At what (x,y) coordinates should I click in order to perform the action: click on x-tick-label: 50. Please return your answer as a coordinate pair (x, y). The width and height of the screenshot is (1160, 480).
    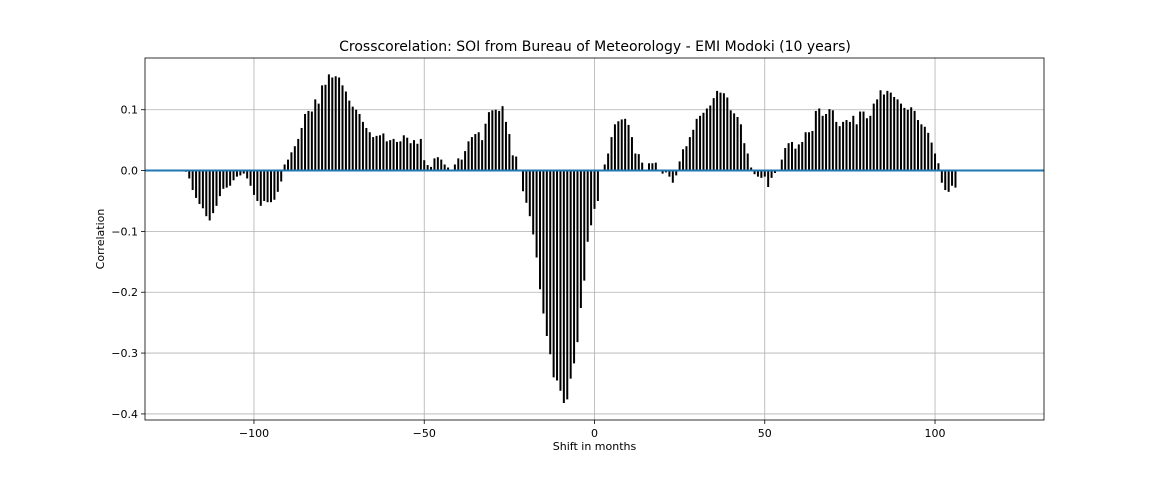
    Looking at the image, I should click on (765, 433).